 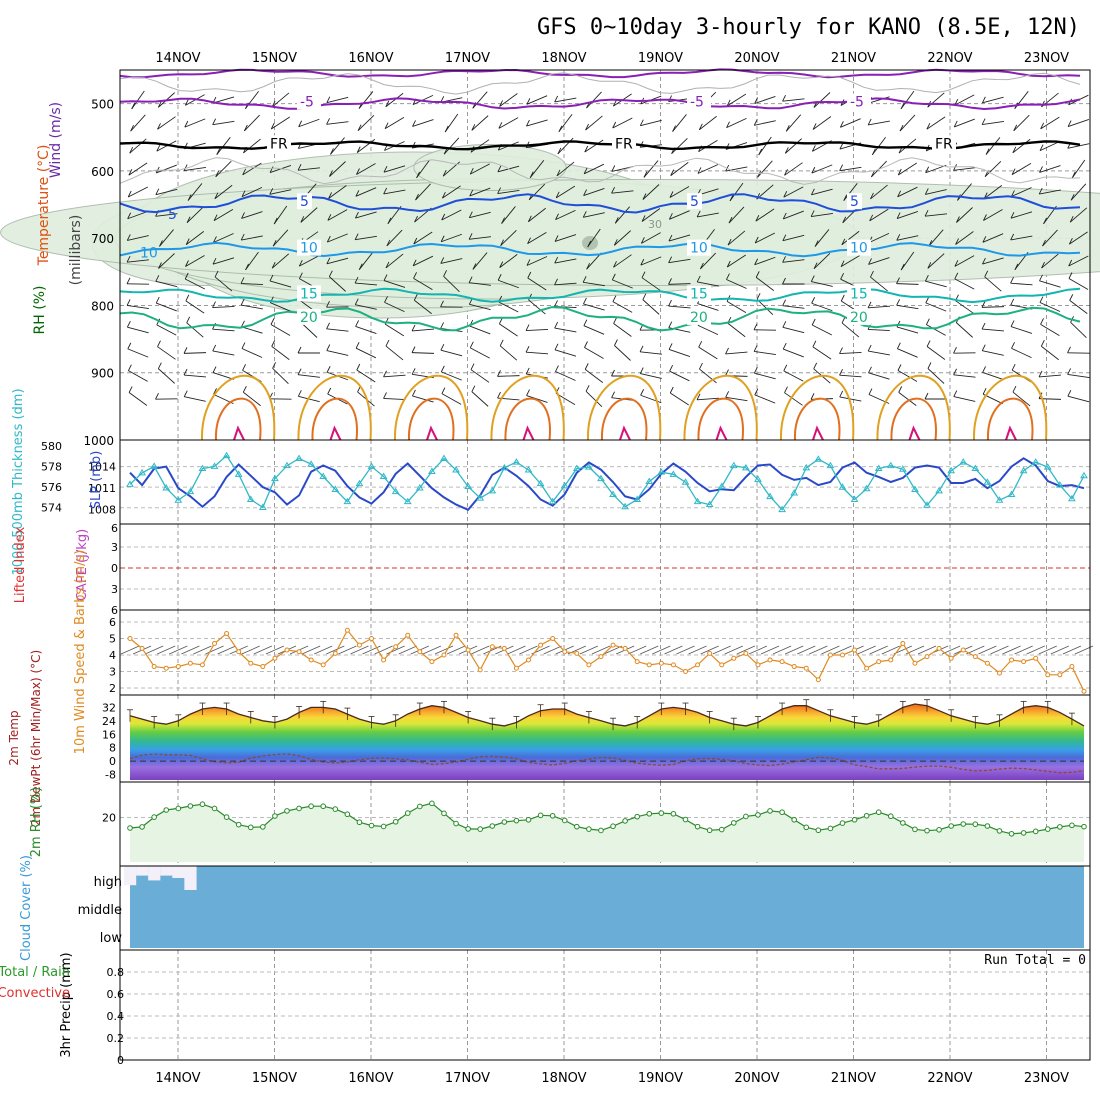 I want to click on surface-loop-mid, so click(x=238, y=419).